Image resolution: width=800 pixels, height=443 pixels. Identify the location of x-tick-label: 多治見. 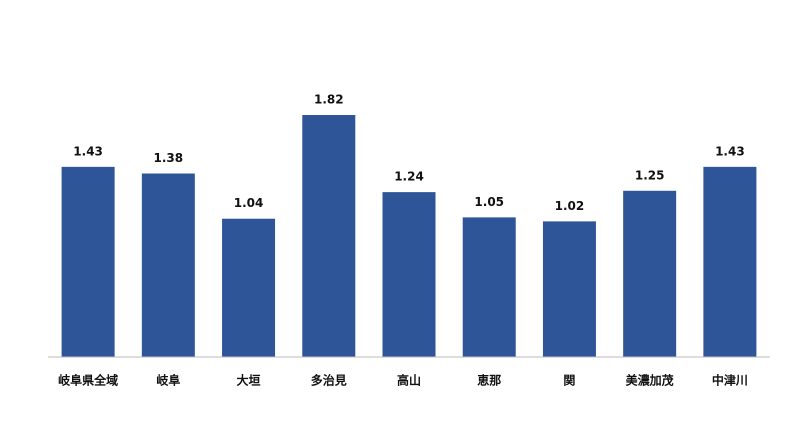
(329, 380).